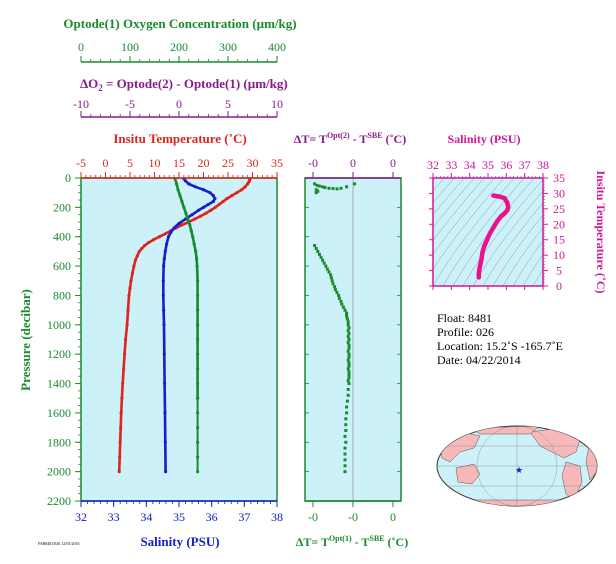 The image size is (616, 564). Describe the element at coordinates (184, 84) in the screenshot. I see `delta-o2-axis-title: ΔO2 = Optode(2) - Optode(1) (µm/kg)` at that location.